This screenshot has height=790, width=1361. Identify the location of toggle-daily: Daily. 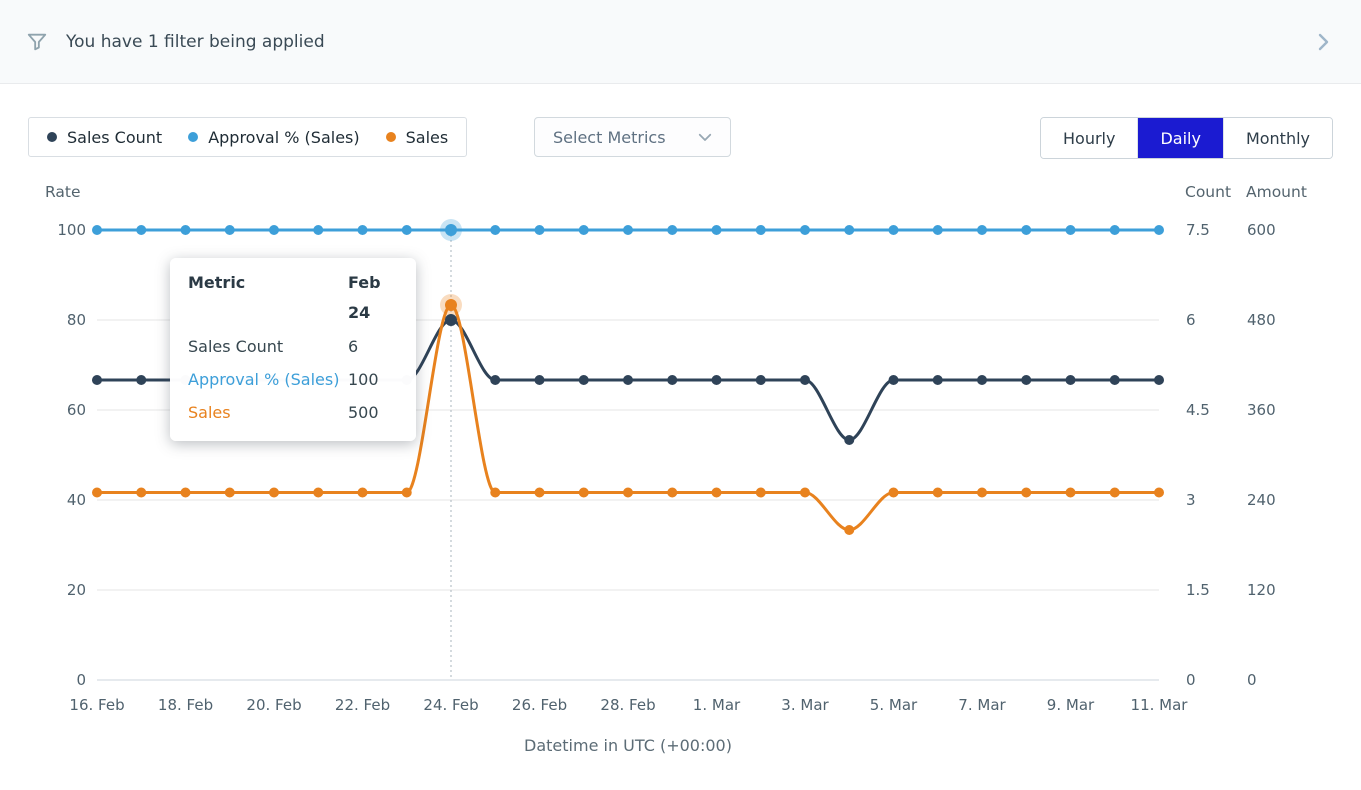
(1180, 138).